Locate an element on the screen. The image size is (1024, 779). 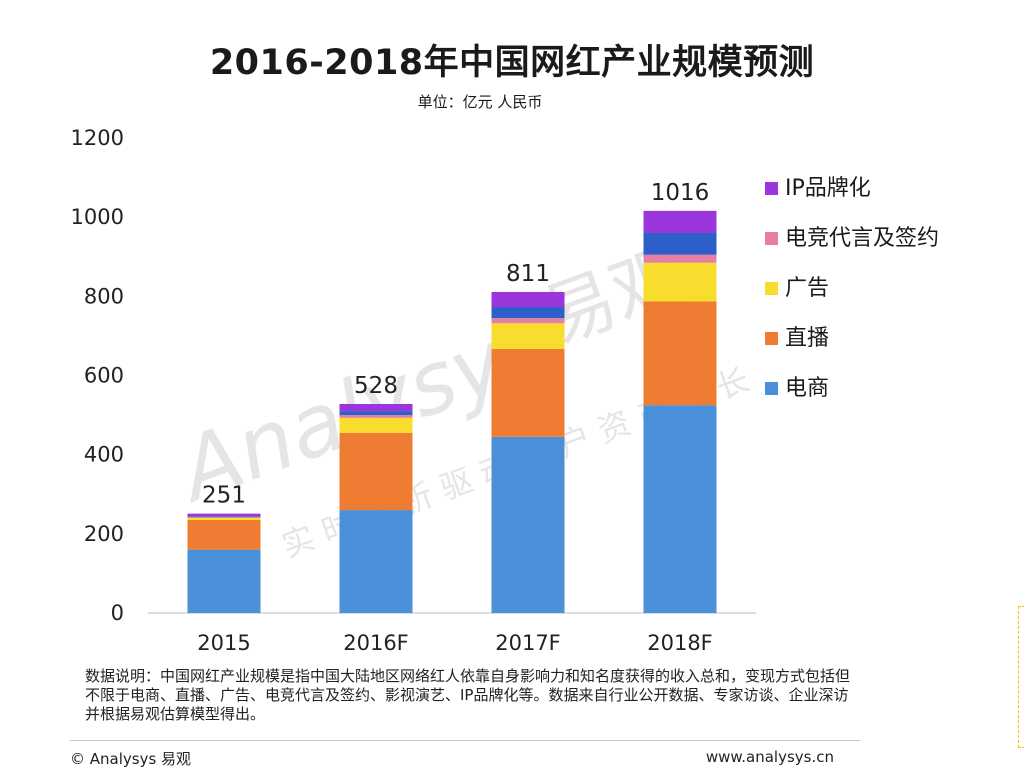
corner-dashed-box is located at coordinates (1021, 677).